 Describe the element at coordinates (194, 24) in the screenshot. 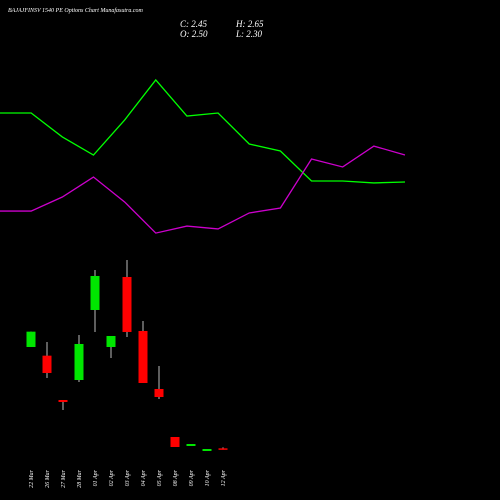

I see `ohlc-close: C: 2.45` at that location.